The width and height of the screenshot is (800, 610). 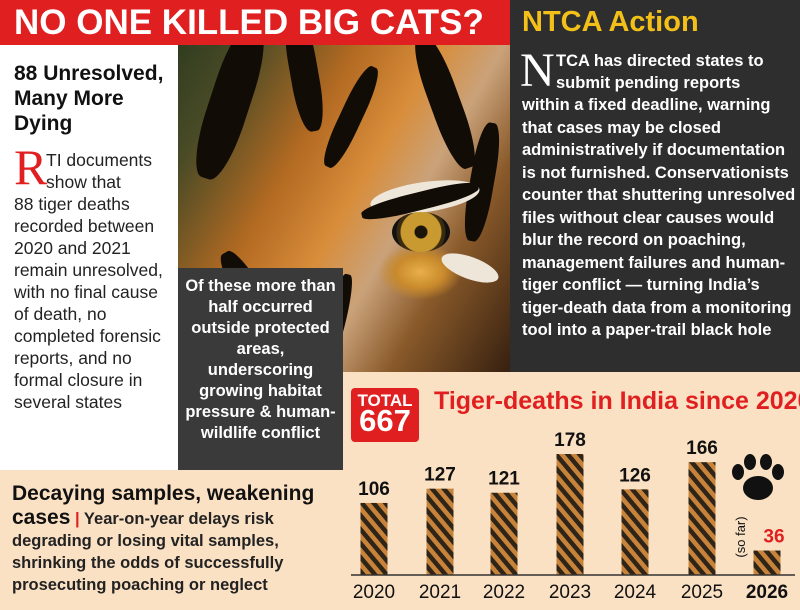 What do you see at coordinates (767, 562) in the screenshot?
I see `bar-2026` at bounding box center [767, 562].